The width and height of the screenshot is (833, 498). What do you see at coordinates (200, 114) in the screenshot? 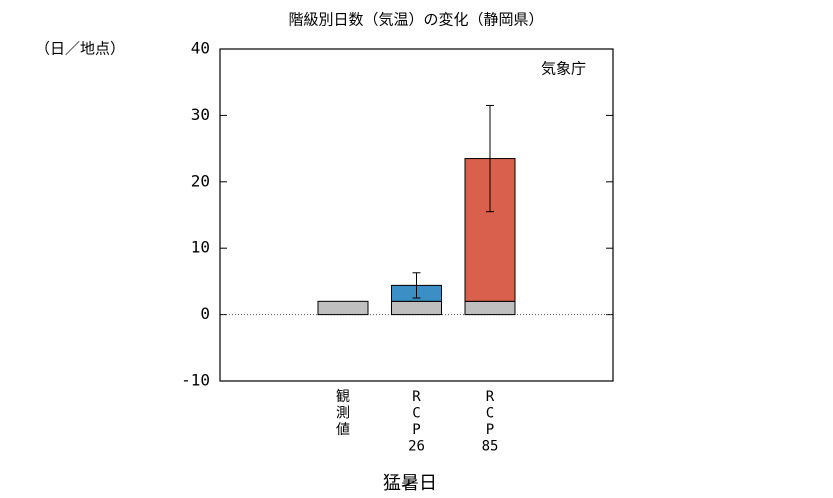
I see `y-tick-label: 30` at bounding box center [200, 114].